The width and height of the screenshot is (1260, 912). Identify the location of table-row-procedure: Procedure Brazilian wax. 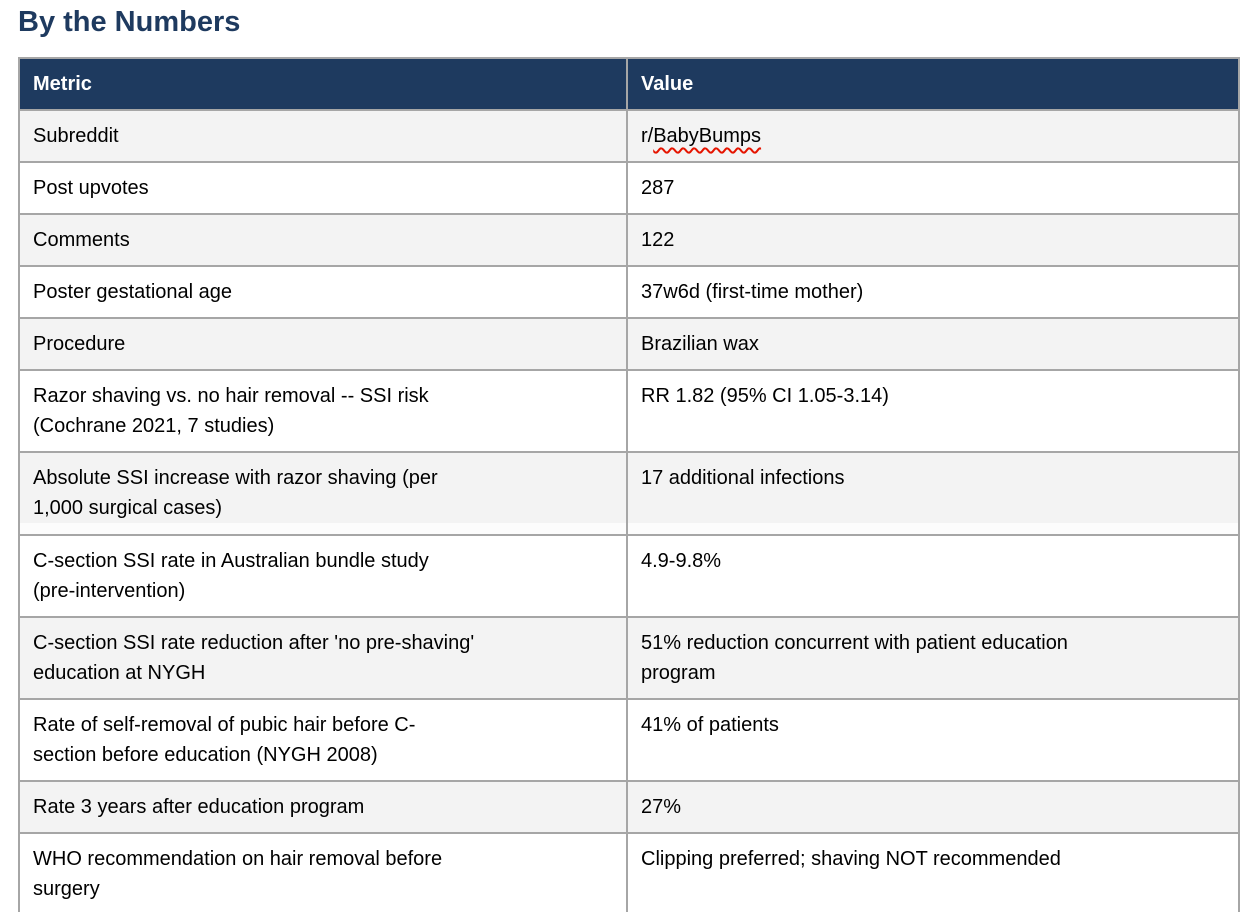
(629, 343).